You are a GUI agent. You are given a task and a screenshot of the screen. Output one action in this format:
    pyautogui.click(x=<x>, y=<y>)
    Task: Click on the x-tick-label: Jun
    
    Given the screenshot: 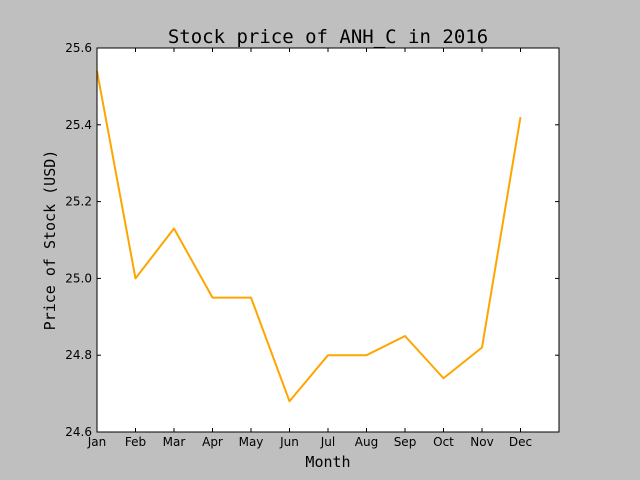 What is the action you would take?
    pyautogui.click(x=289, y=442)
    